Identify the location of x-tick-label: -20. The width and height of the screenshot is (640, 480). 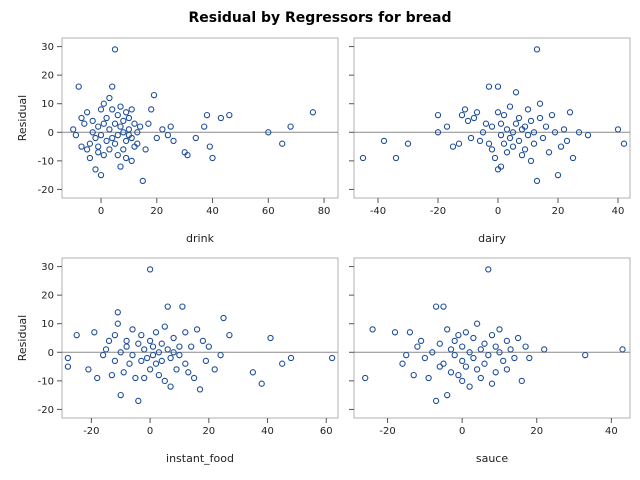
(438, 211).